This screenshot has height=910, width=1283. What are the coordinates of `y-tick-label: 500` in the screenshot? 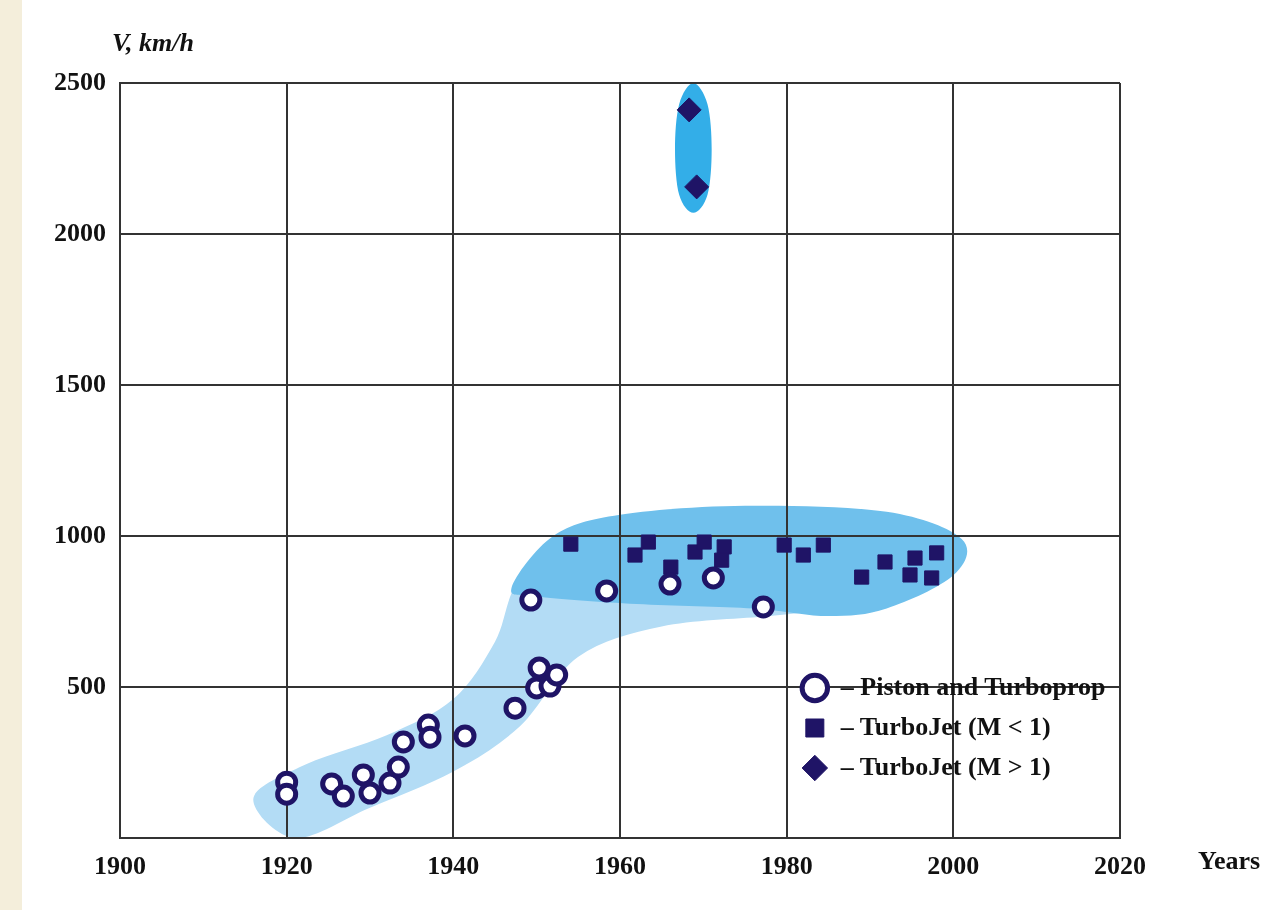 It's located at (86, 685).